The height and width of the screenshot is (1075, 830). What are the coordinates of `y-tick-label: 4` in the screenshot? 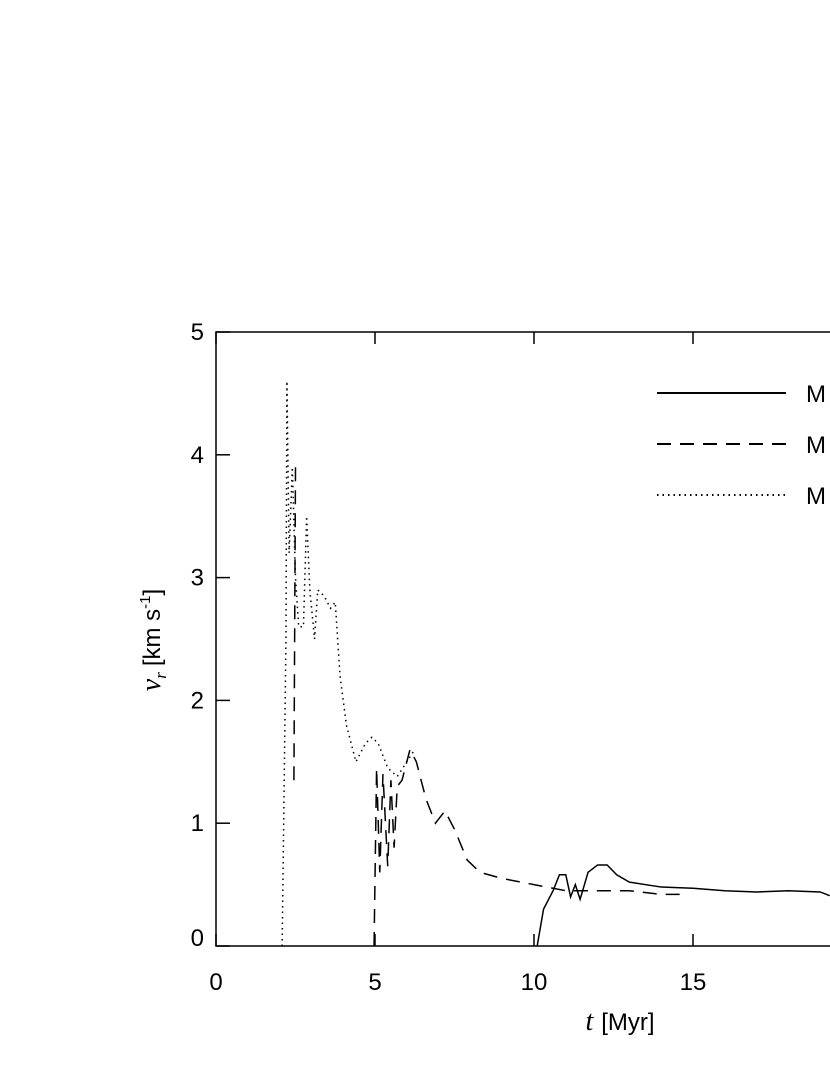 It's located at (197, 455).